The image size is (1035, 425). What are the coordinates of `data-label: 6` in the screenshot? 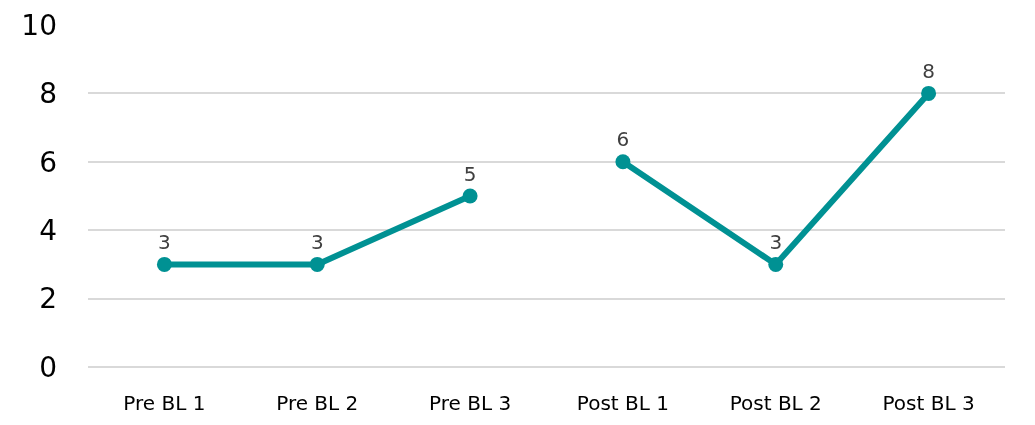 It's located at (623, 139).